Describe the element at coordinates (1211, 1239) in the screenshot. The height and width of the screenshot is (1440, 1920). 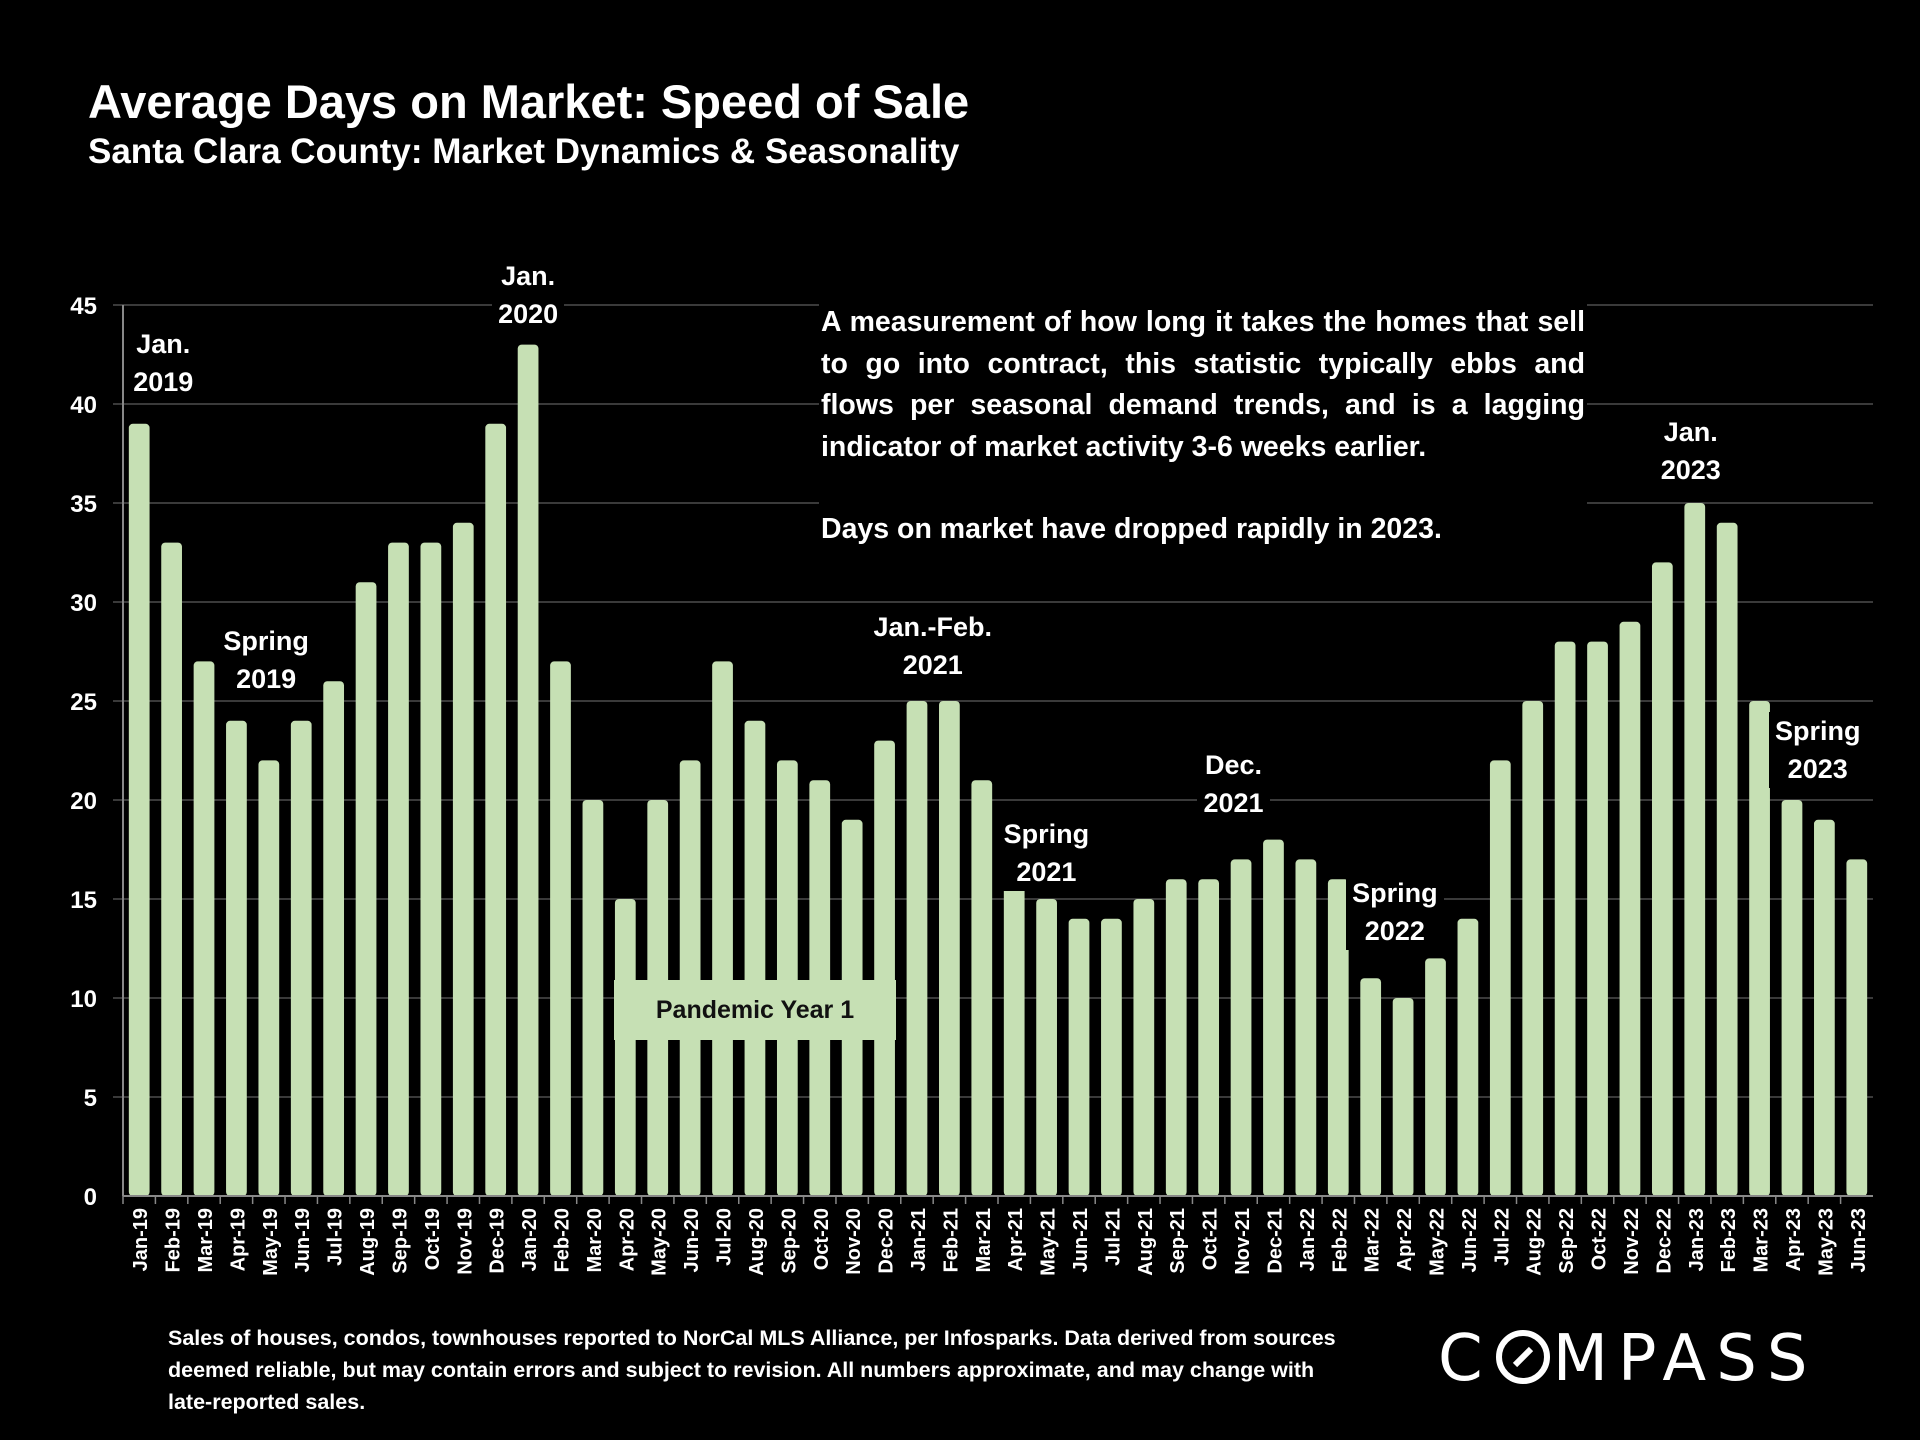
I see `x-tick-label: Oct-21` at that location.